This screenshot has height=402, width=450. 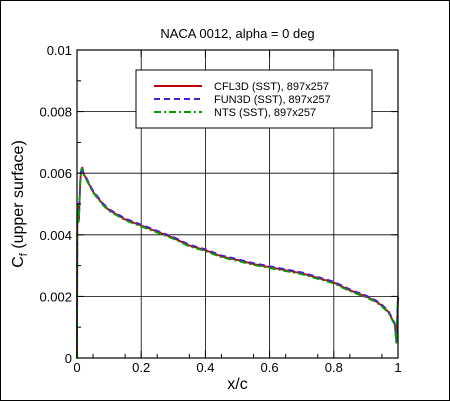 I want to click on y-axis-title: Cf (upper surface), so click(x=20, y=204).